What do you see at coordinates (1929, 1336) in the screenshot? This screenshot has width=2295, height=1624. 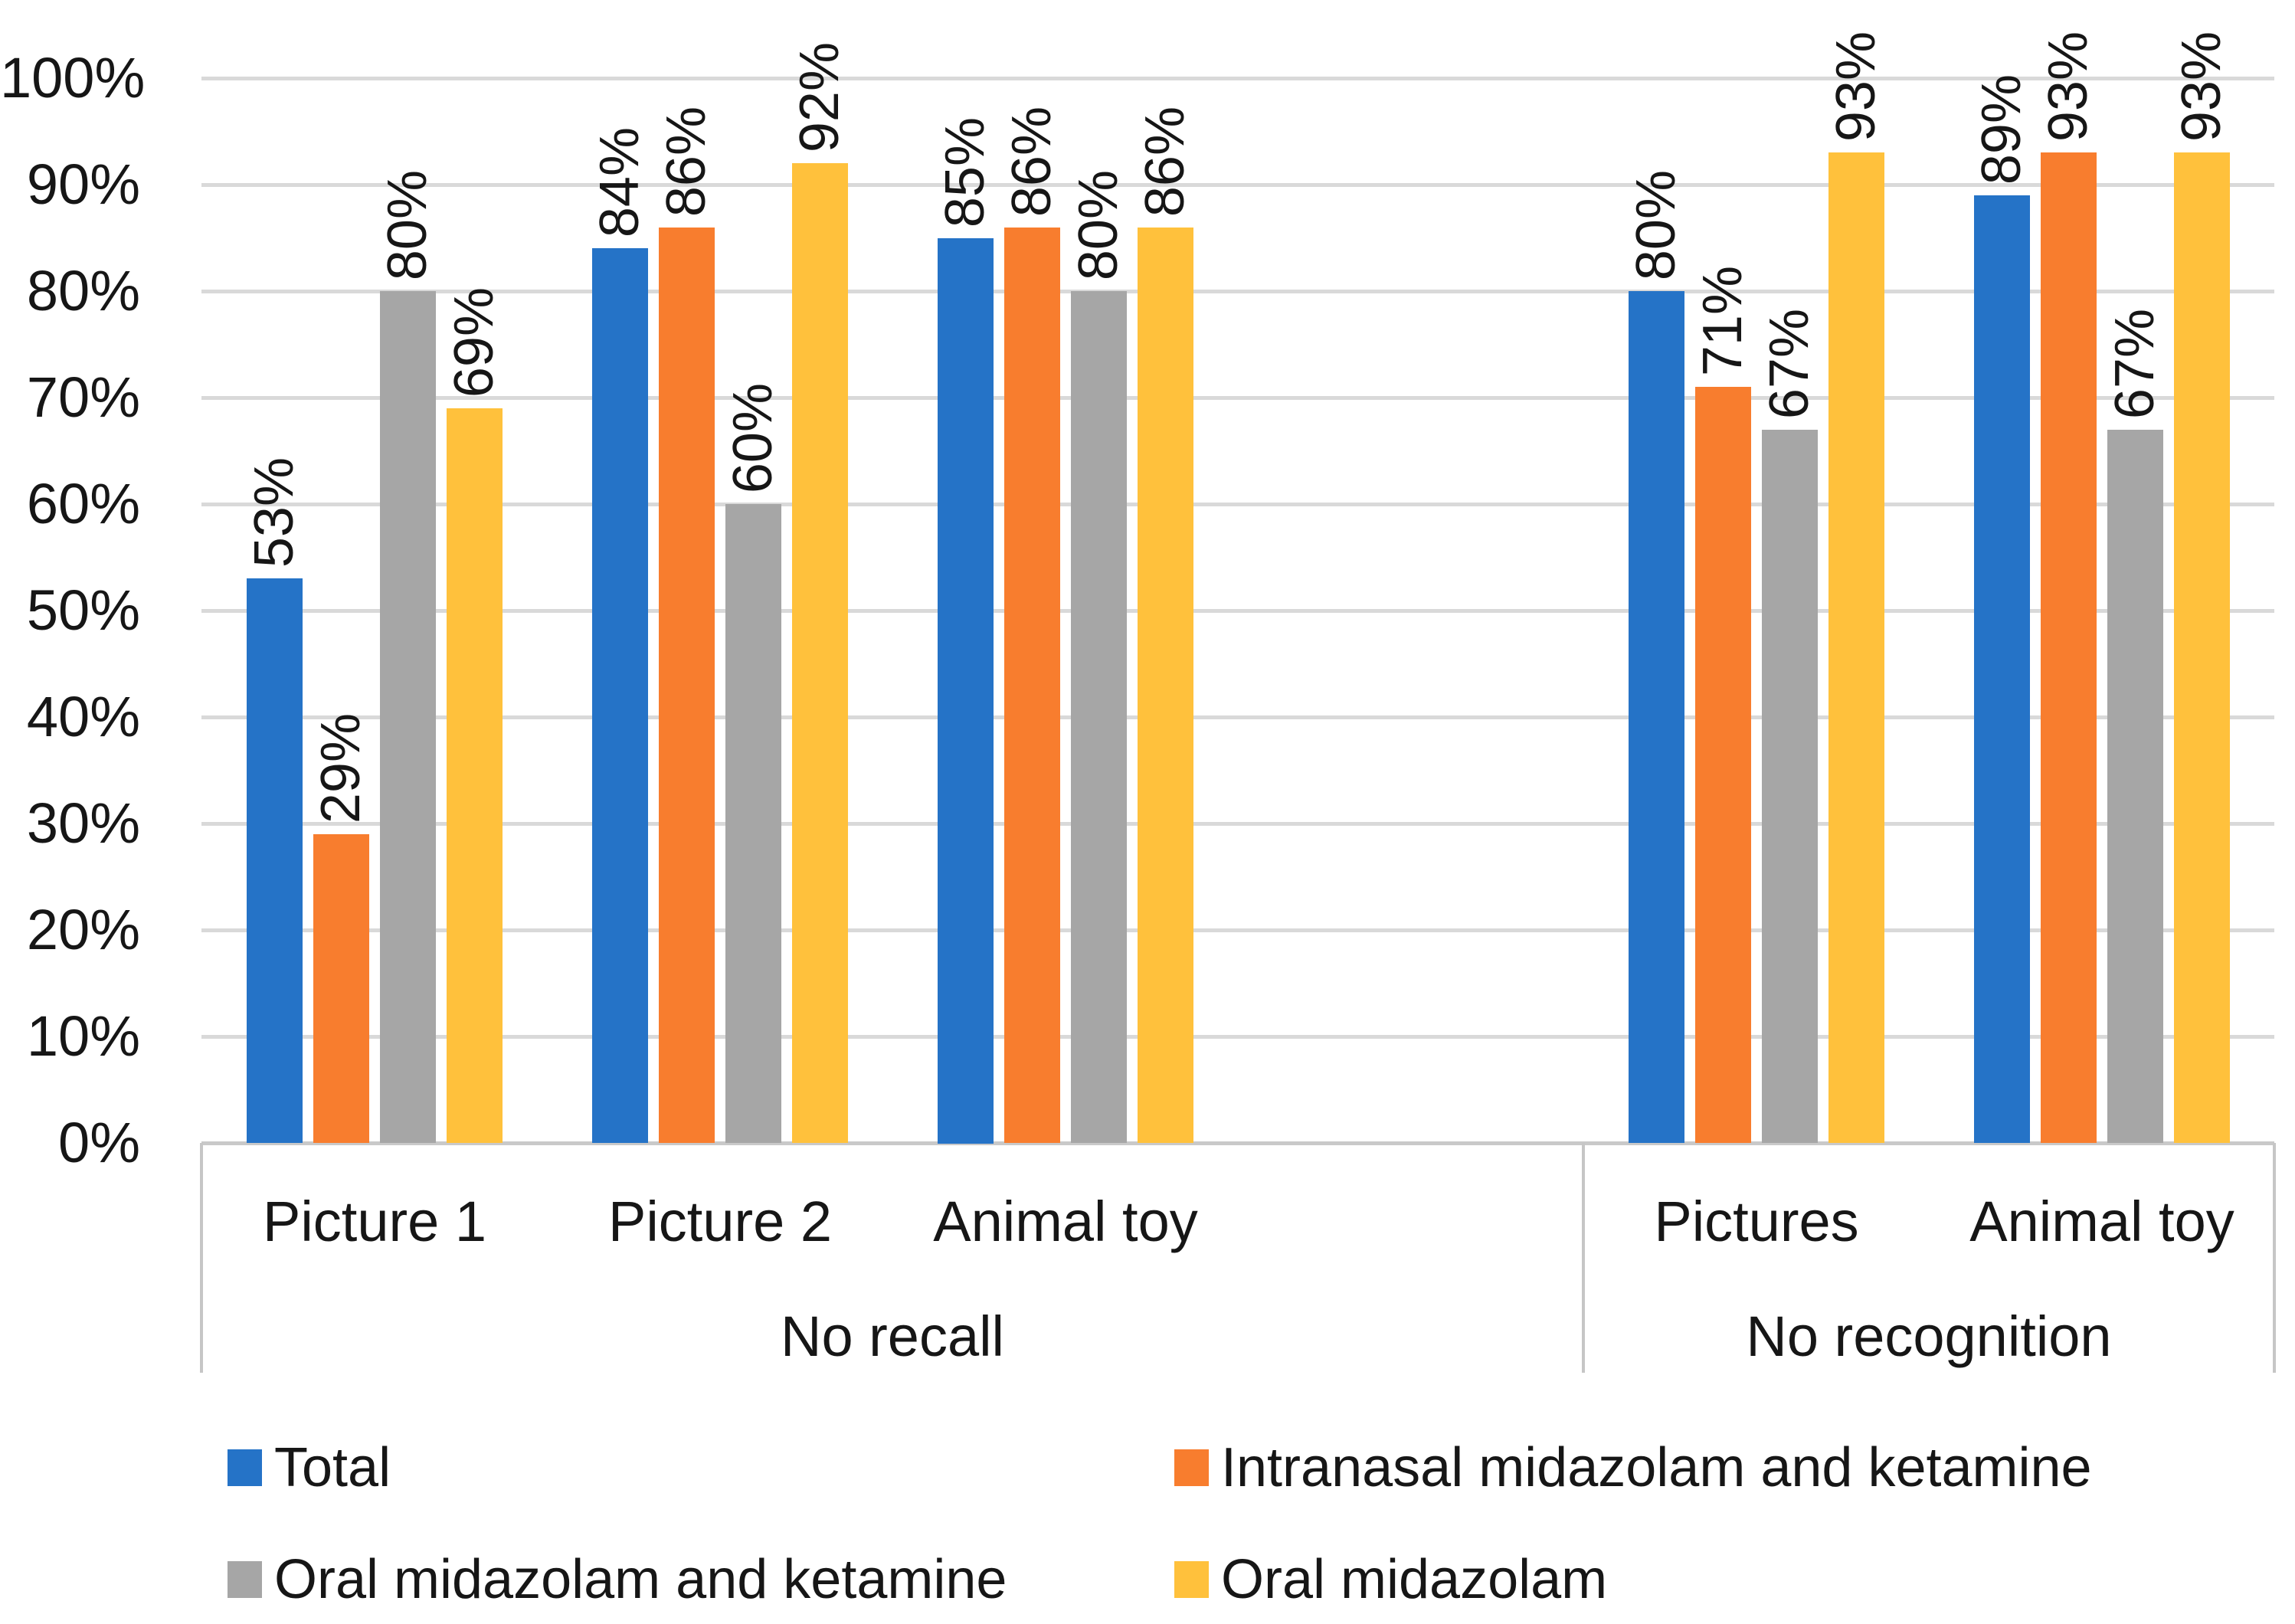 I see `group-label-no-recognition: No recognition` at bounding box center [1929, 1336].